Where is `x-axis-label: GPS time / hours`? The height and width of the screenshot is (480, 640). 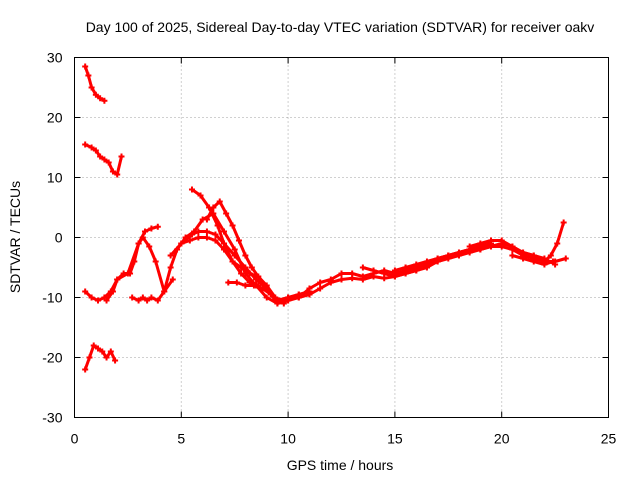 x-axis-label: GPS time / hours is located at coordinates (340, 465).